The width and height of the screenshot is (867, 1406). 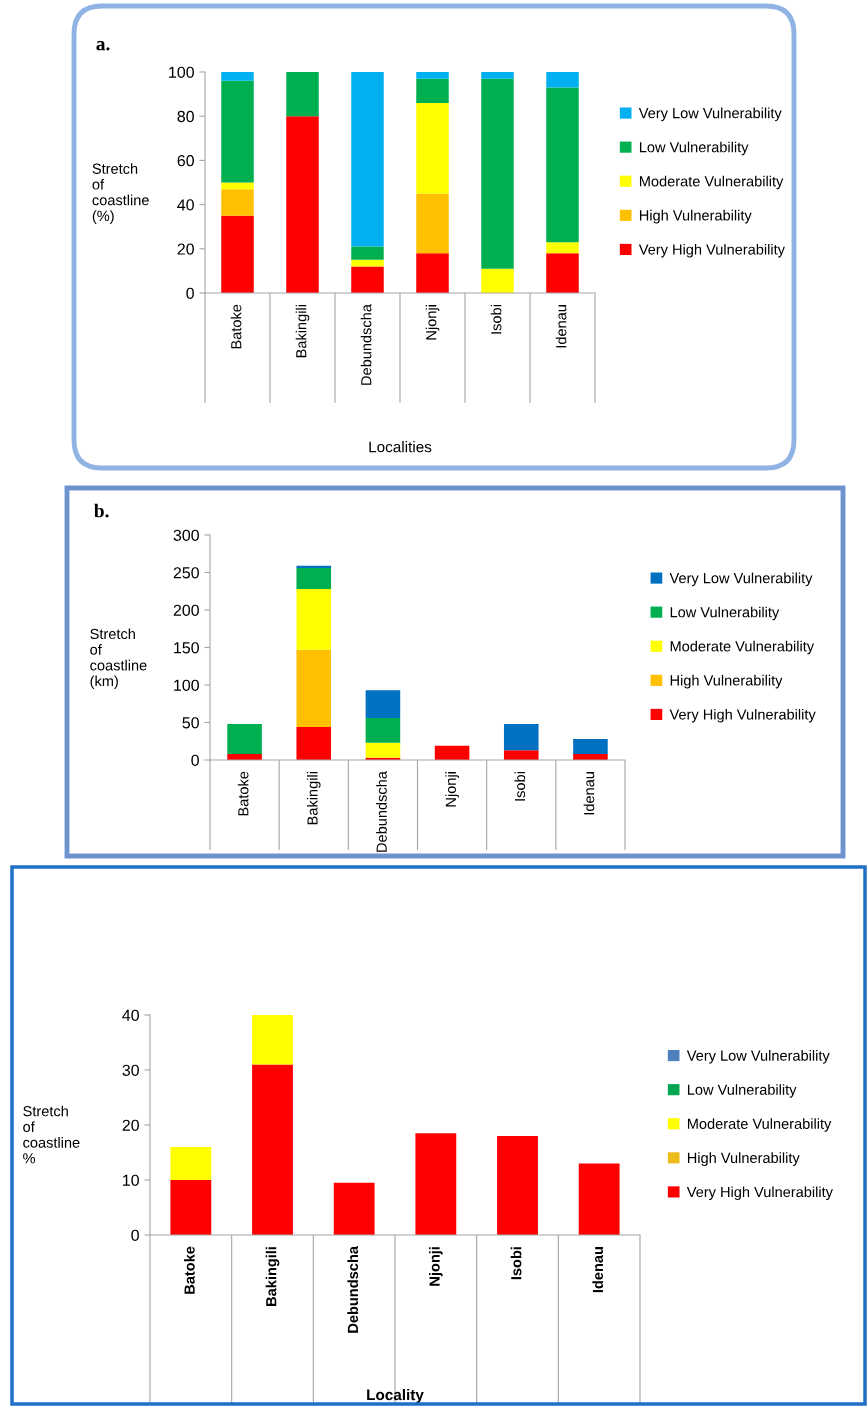 I want to click on y-tick-label: 30, so click(x=130, y=1070).